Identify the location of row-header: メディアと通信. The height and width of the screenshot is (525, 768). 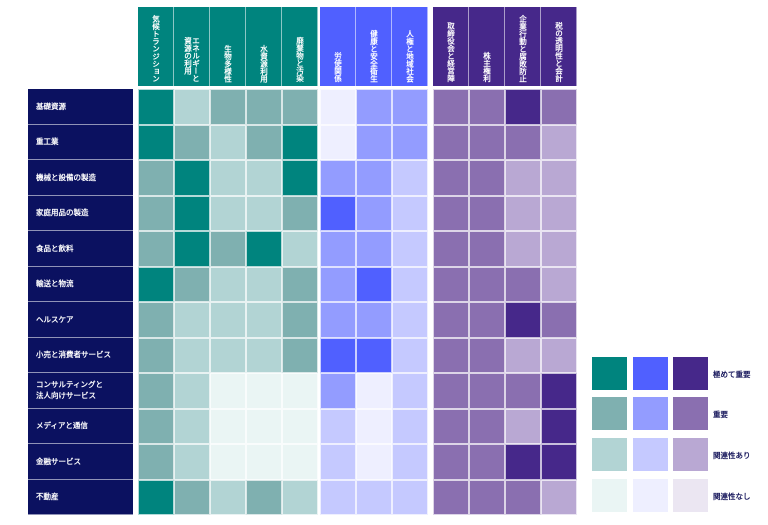
(80, 426).